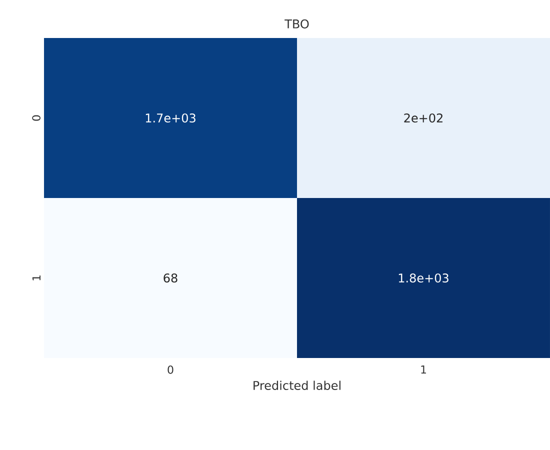 The height and width of the screenshot is (450, 550). What do you see at coordinates (423, 118) in the screenshot?
I see `data-label: 2e+02` at bounding box center [423, 118].